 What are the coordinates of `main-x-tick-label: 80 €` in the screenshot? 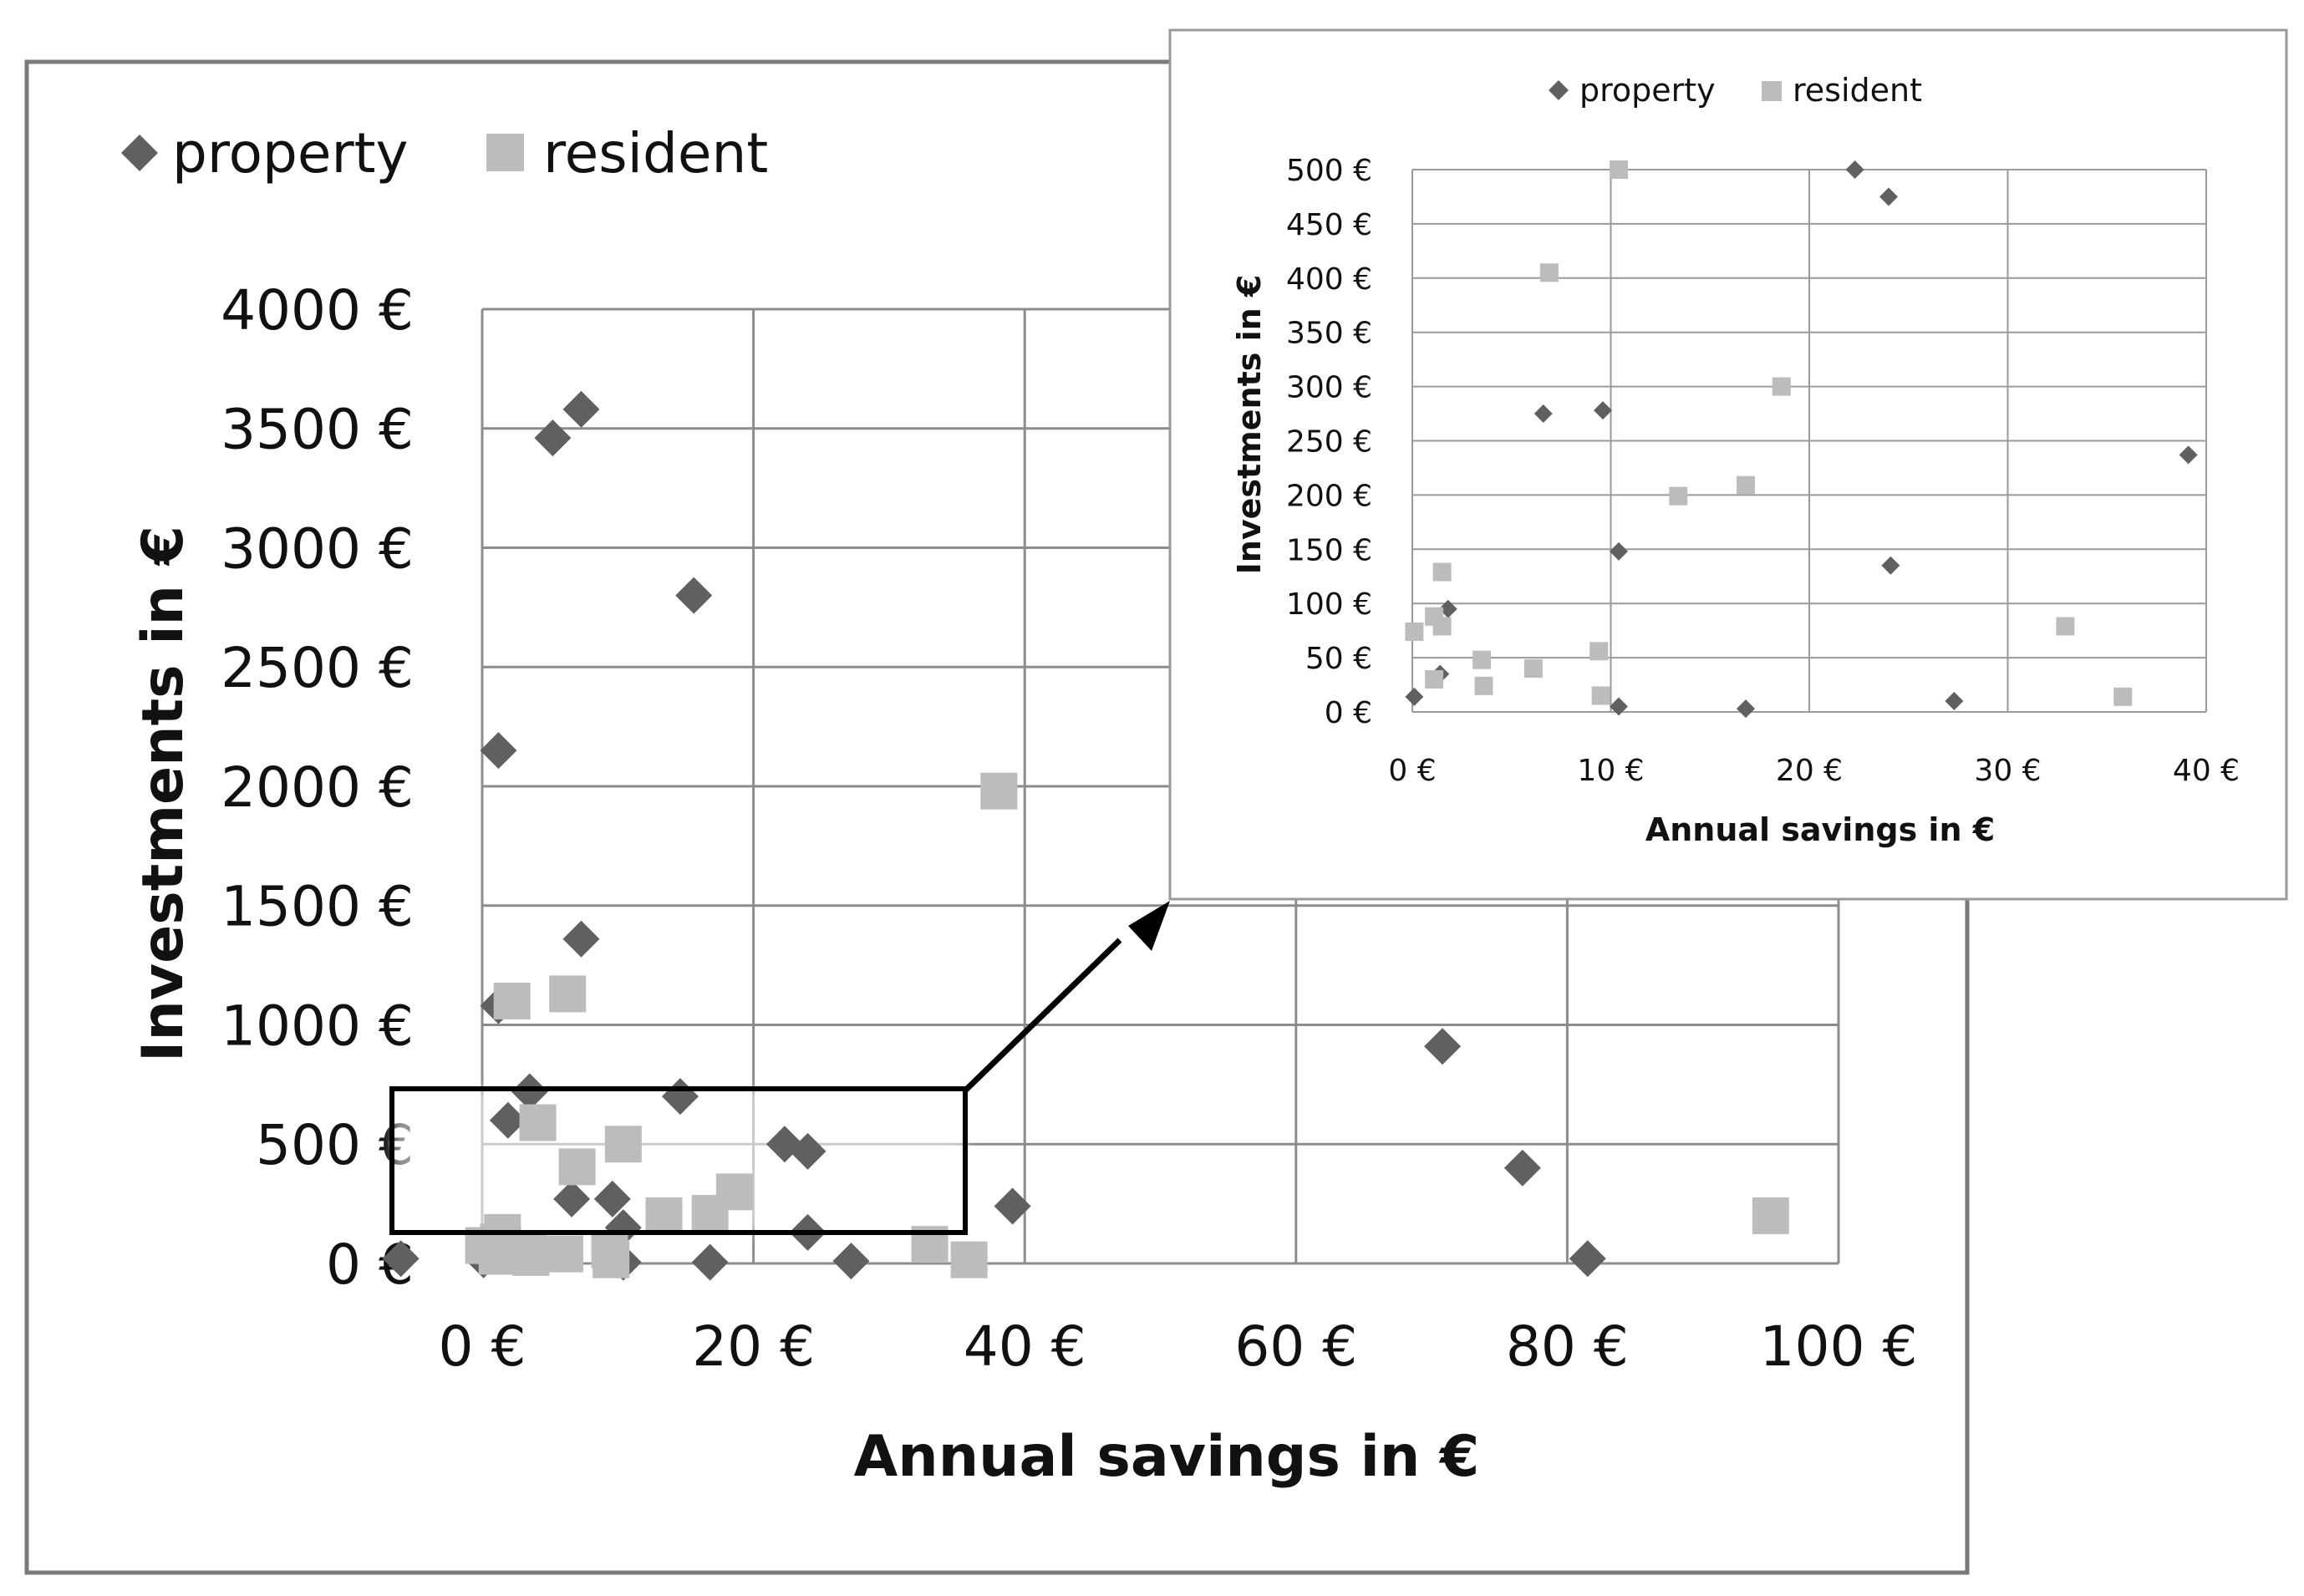 It's located at (1567, 1346).